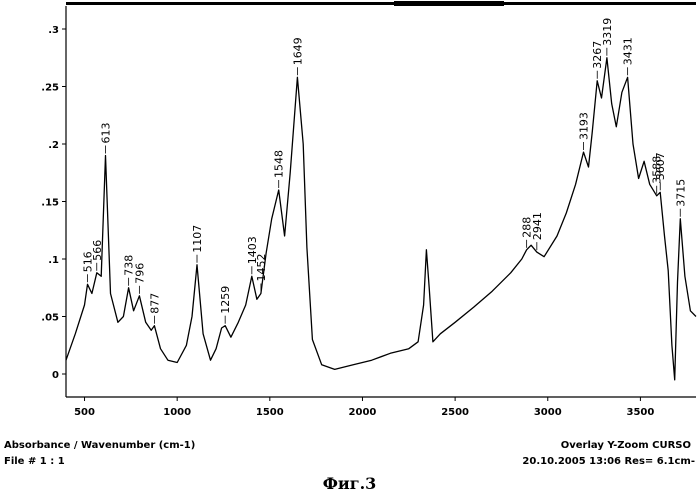 The height and width of the screenshot is (498, 699). I want to click on peak-label: 566, so click(97, 250).